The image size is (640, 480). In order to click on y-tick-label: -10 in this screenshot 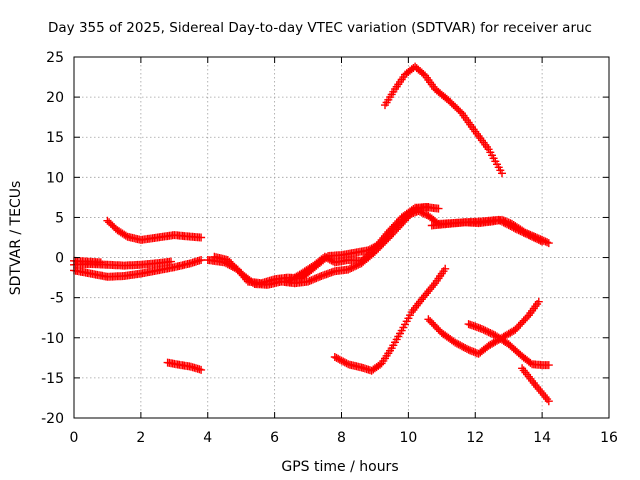, I will do `click(52, 339)`.